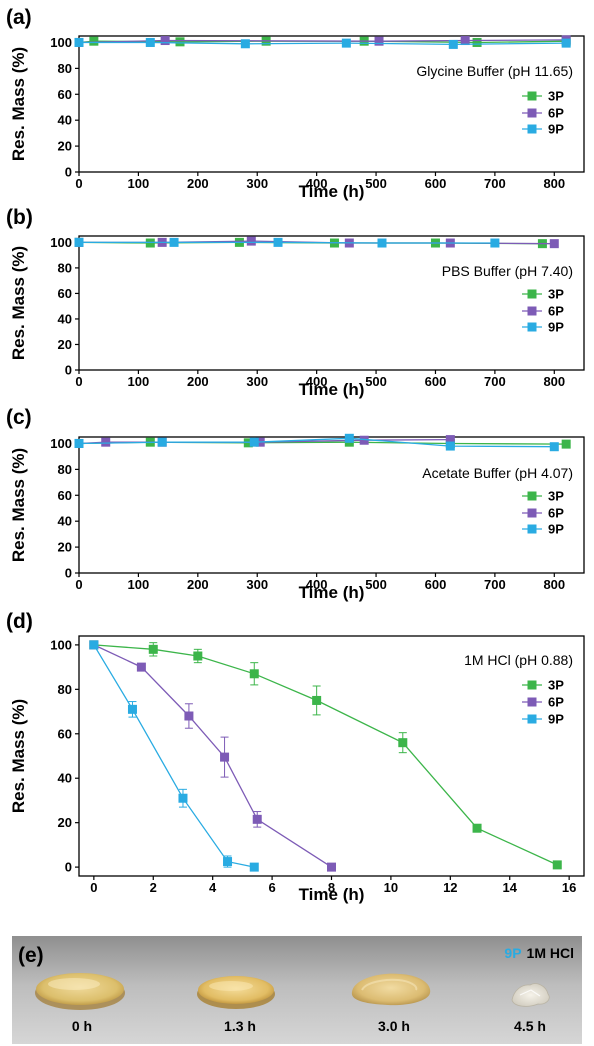 This screenshot has height=1046, width=594. What do you see at coordinates (271, 887) in the screenshot?
I see `x-tick-label: 6` at bounding box center [271, 887].